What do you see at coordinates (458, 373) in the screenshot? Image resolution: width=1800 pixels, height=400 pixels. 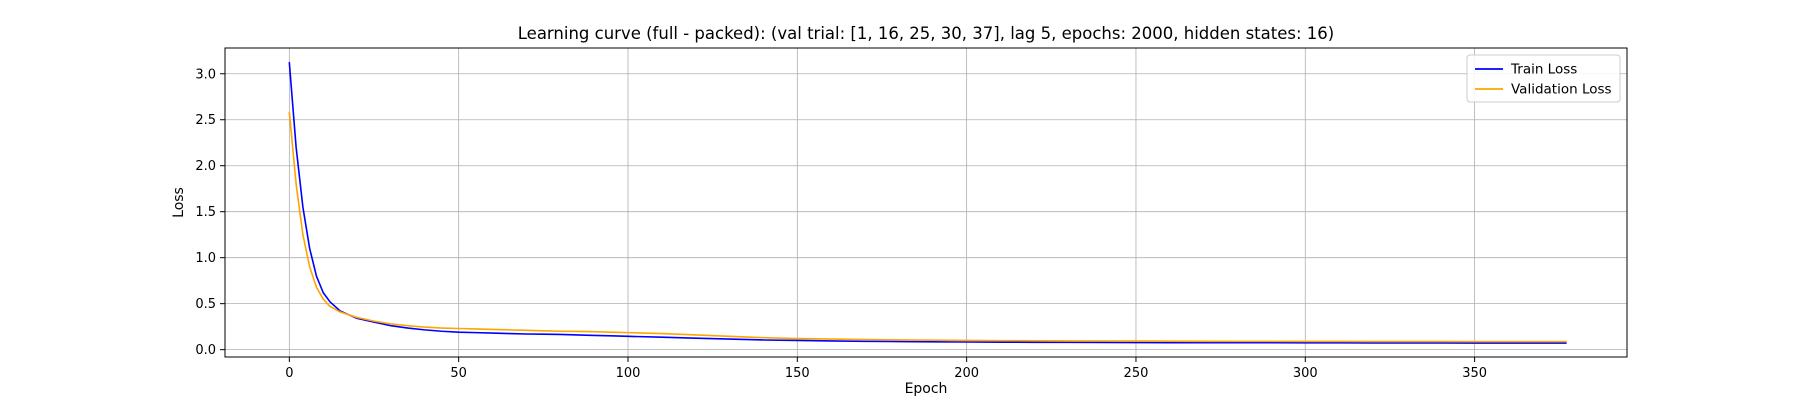 I see `x-tick-label: 50` at bounding box center [458, 373].